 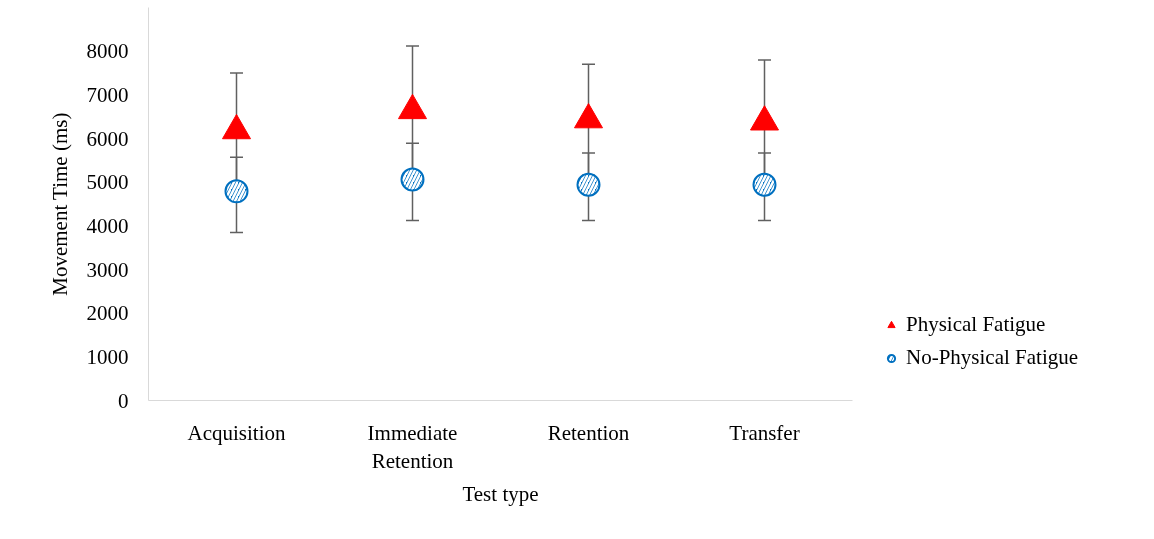 I want to click on y-tick-label: 0, so click(x=123, y=400).